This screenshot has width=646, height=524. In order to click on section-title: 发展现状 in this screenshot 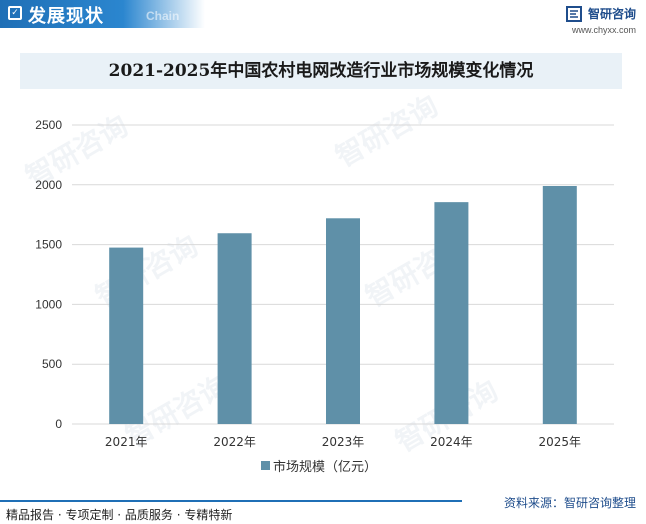, I will do `click(66, 16)`.